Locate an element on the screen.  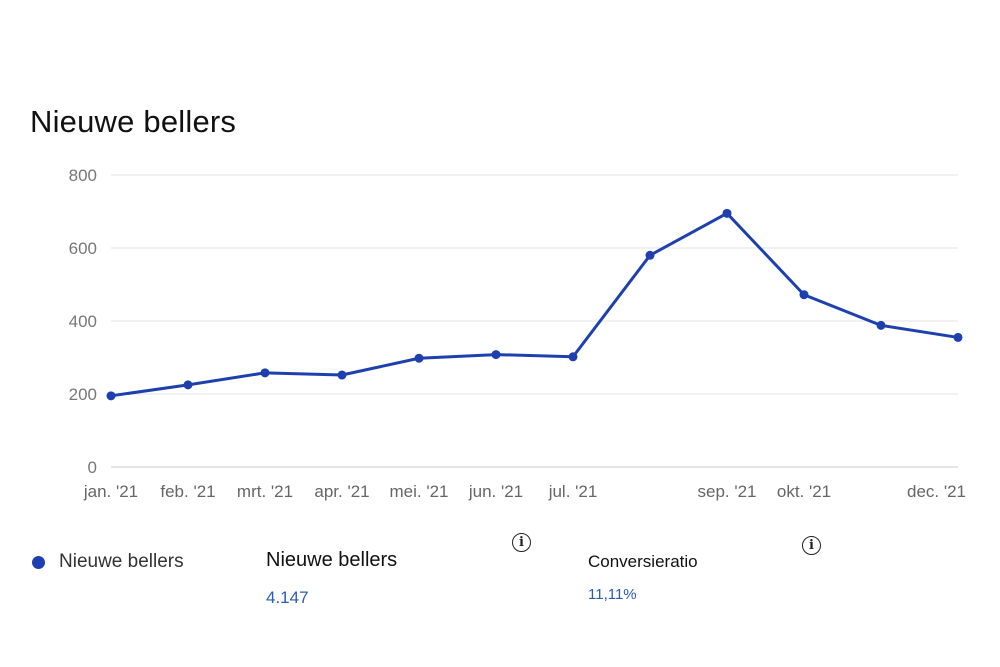
y-tick-label: 400 is located at coordinates (83, 321).